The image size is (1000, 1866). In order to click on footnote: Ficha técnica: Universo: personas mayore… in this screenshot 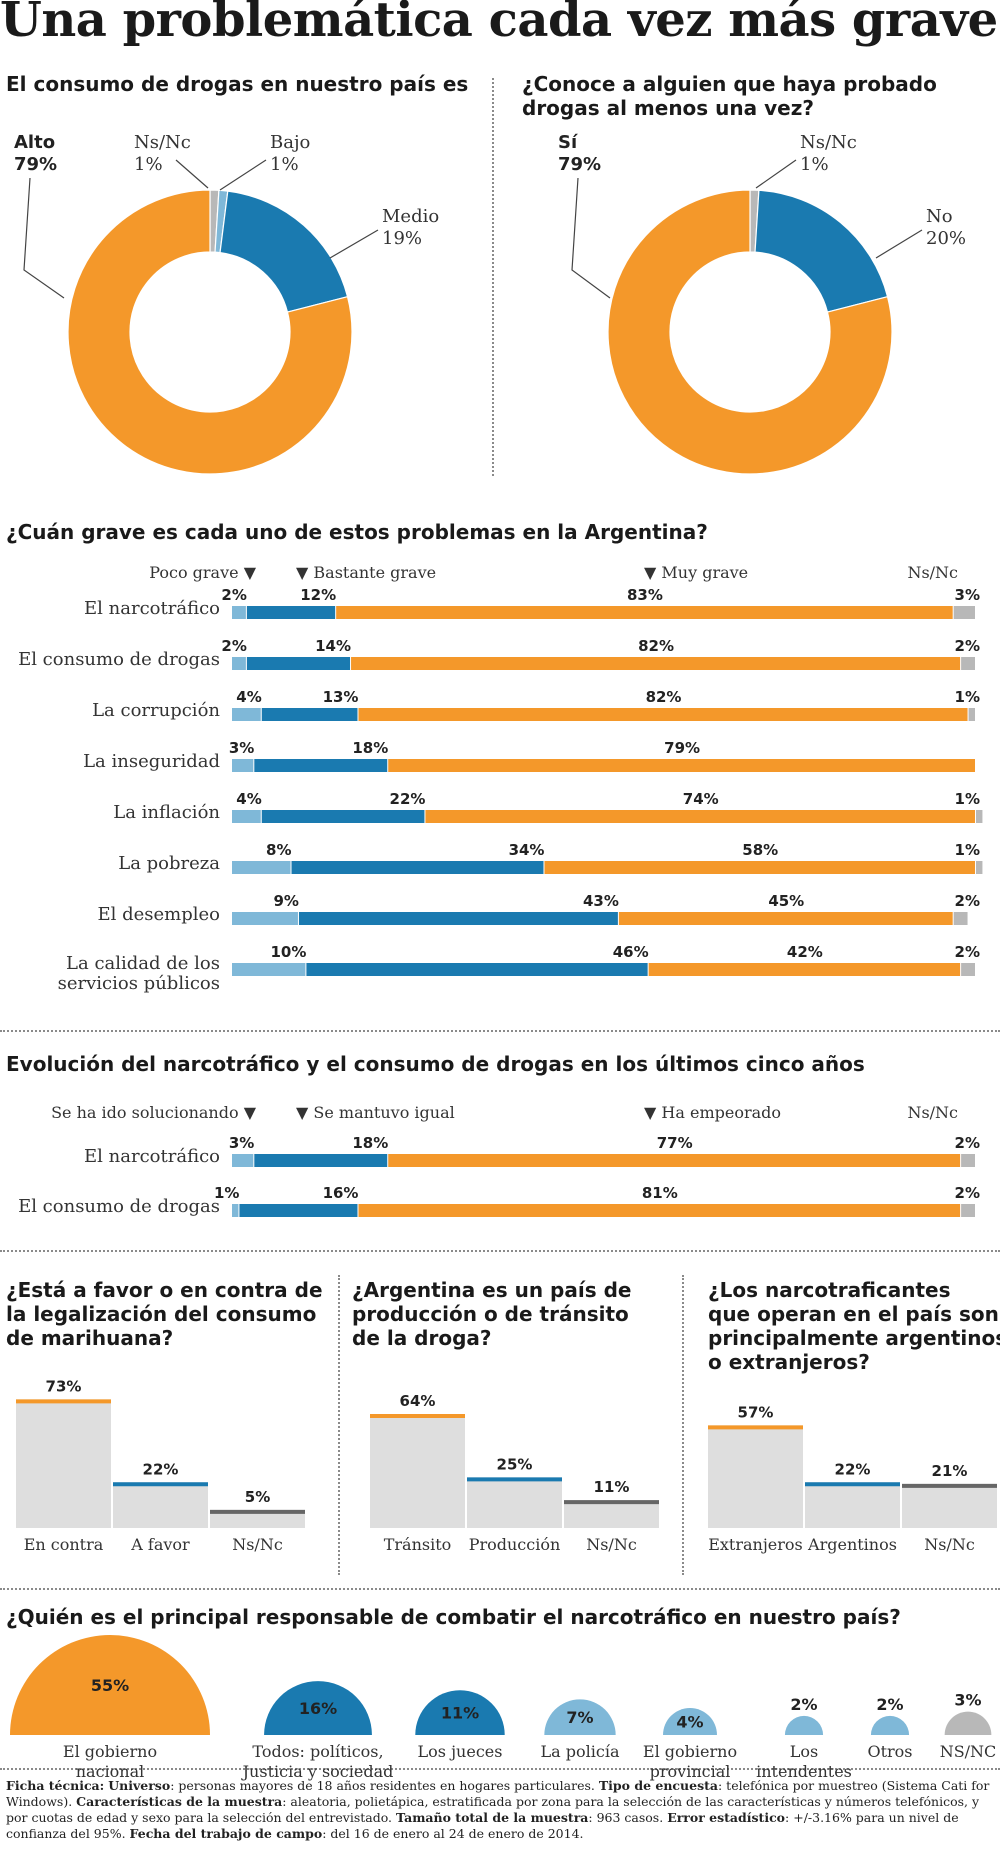, I will do `click(498, 1809)`.